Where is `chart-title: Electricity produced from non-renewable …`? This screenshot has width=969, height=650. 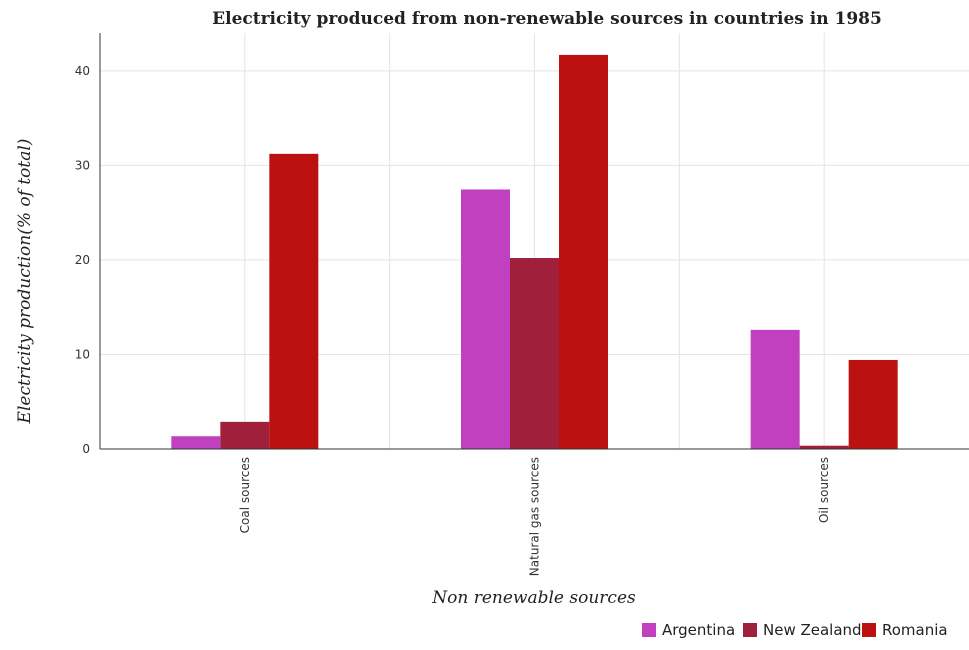
chart-title: Electricity produced from non-renewable … is located at coordinates (547, 19).